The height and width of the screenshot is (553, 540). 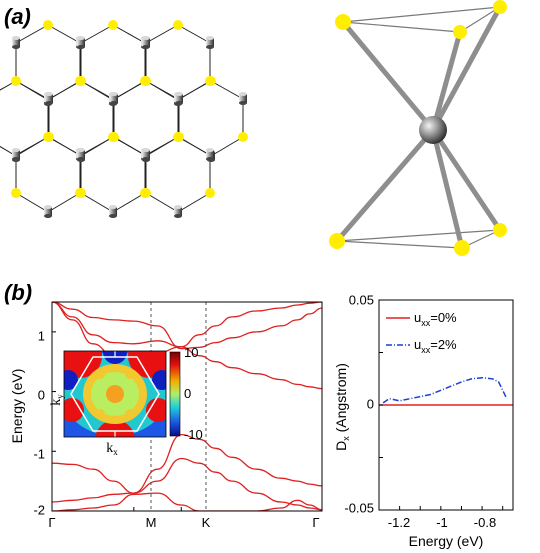 I want to click on bond-diagram-thin-lines, so click(x=418, y=127).